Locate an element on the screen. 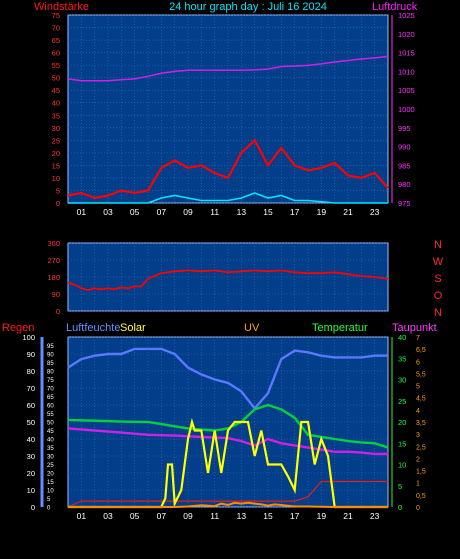 The height and width of the screenshot is (559, 460). chart1-x-tick-label: 13 is located at coordinates (242, 212).